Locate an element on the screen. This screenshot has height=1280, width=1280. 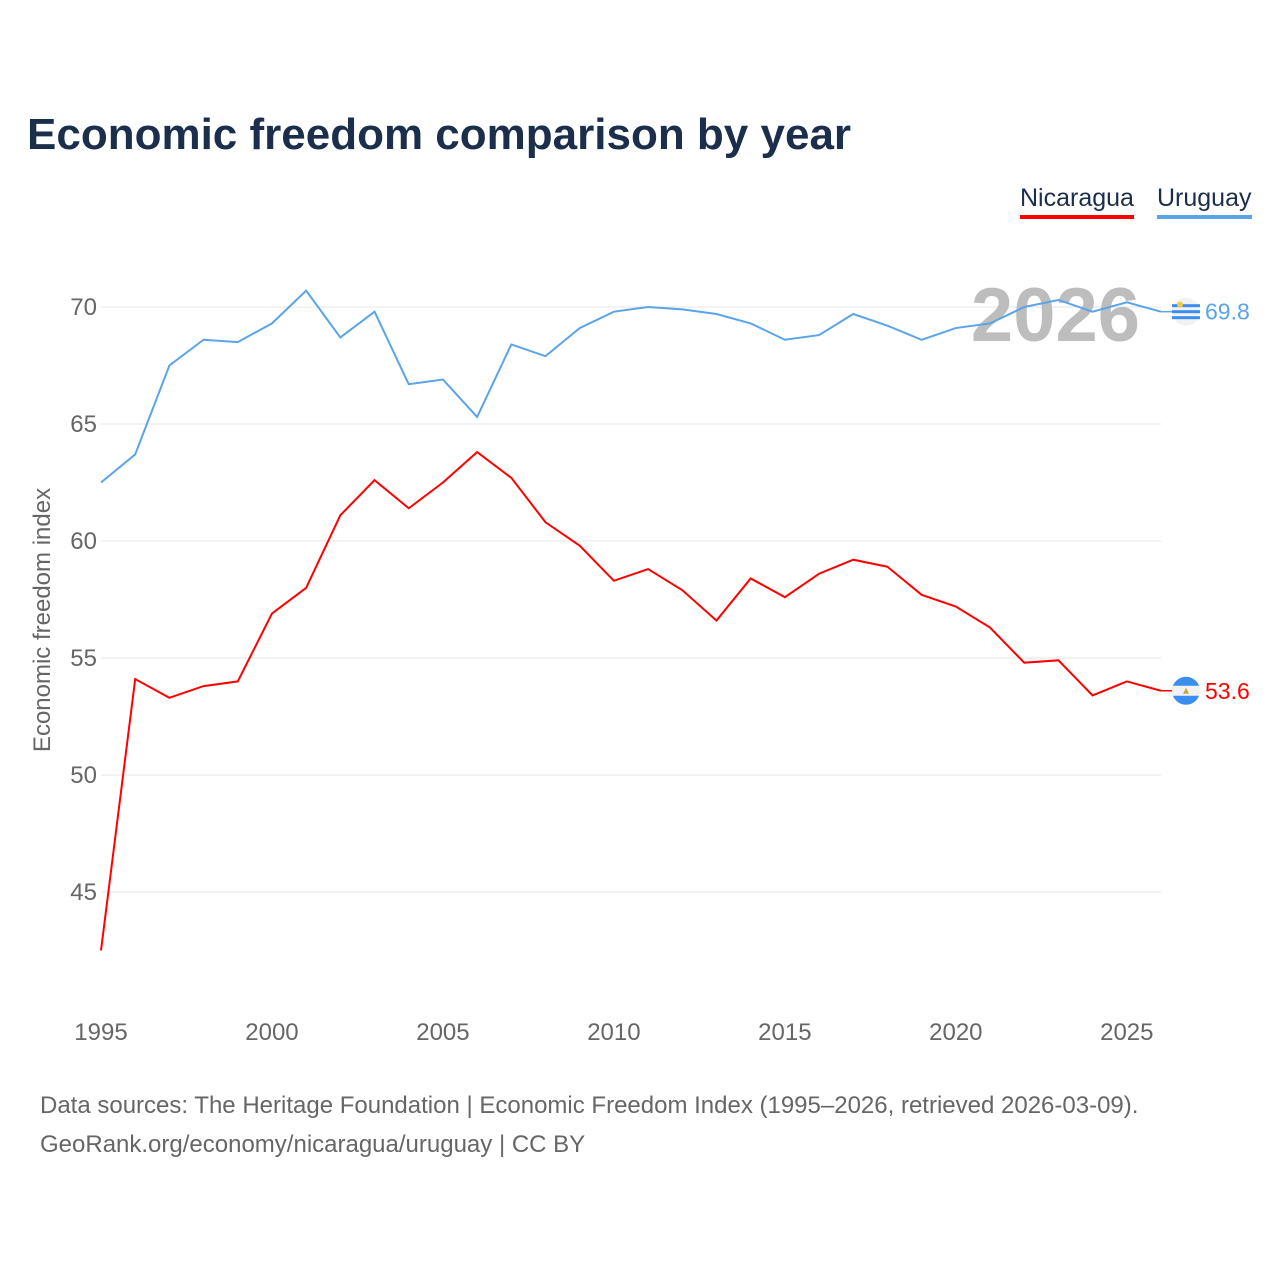
legend-uruguay: Uruguay is located at coordinates (1204, 201).